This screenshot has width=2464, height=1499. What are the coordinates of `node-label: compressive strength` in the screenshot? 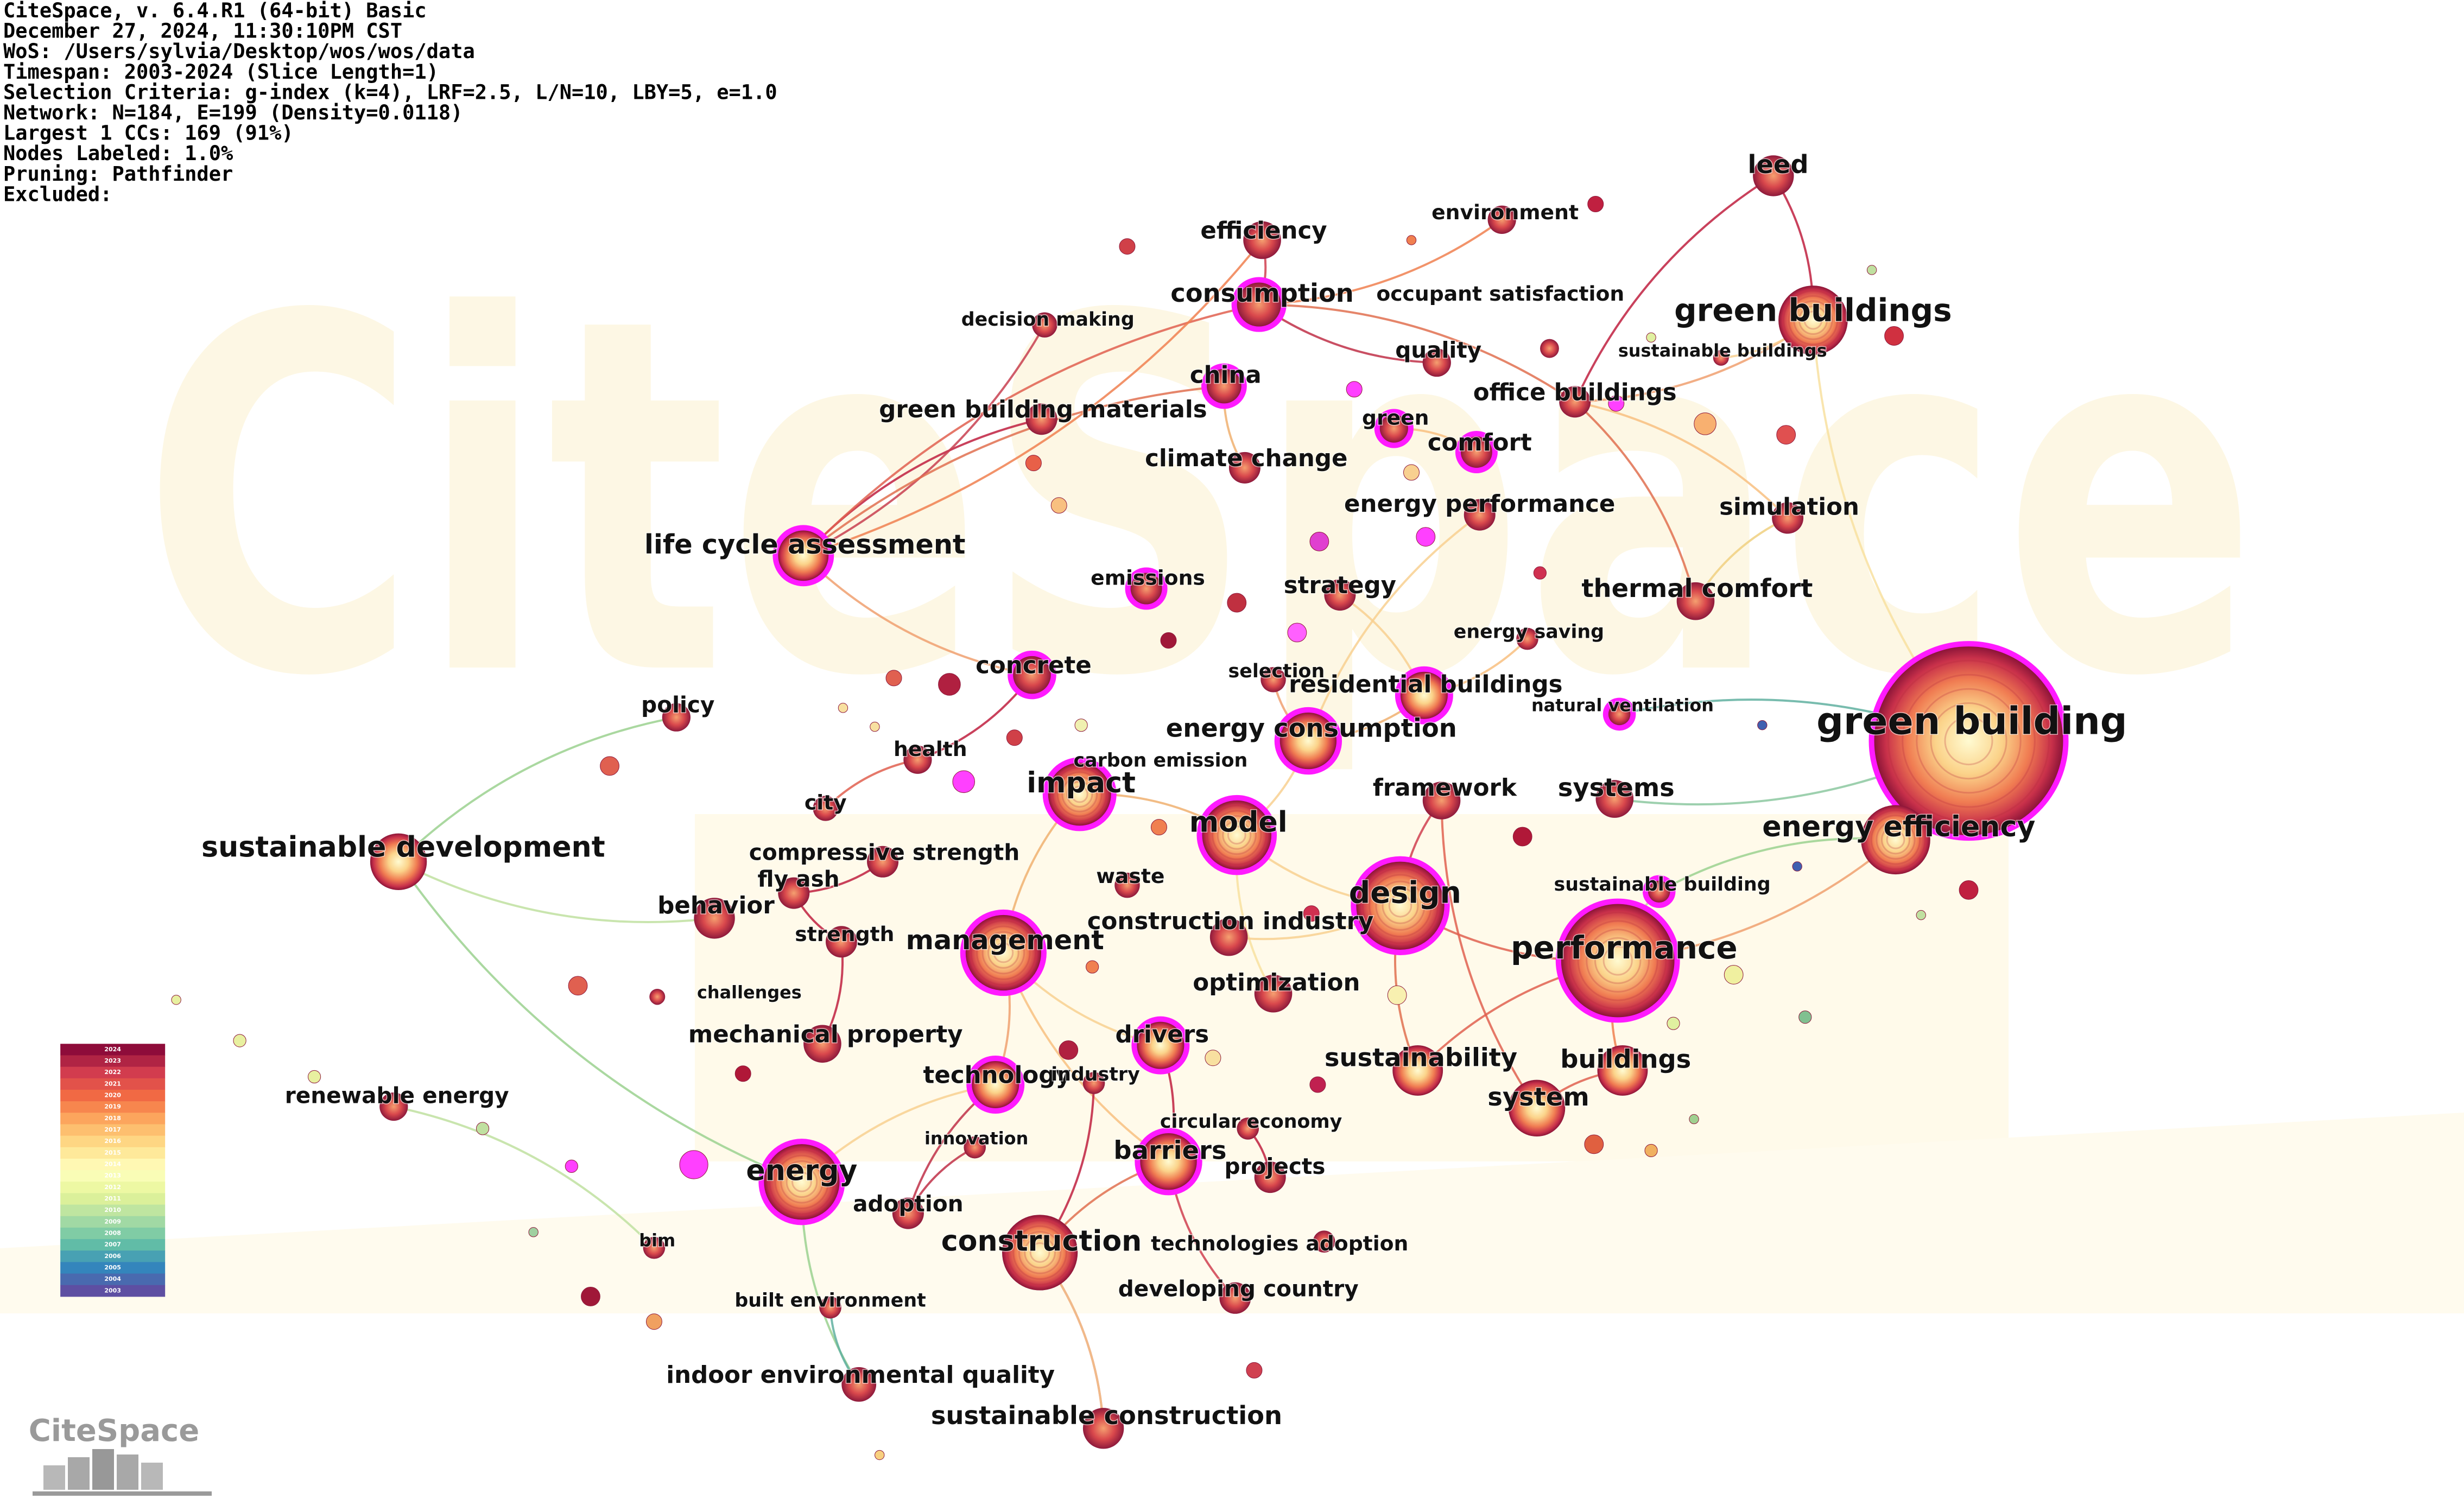 It's located at (884, 852).